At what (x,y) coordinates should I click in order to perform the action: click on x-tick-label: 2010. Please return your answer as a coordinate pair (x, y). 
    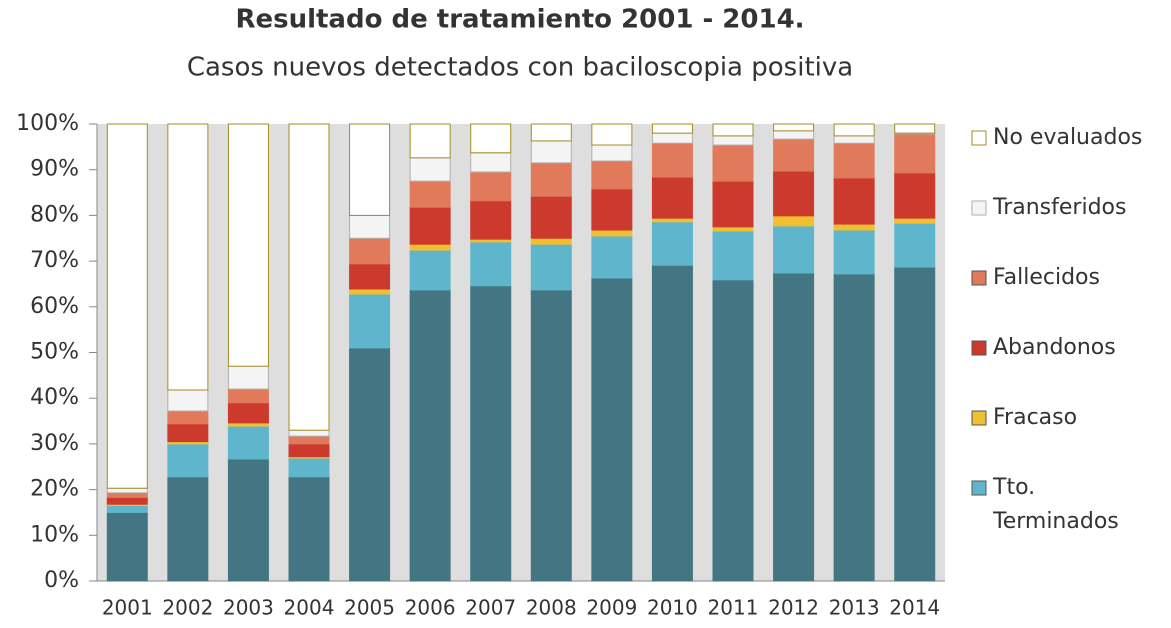
    Looking at the image, I should click on (672, 608).